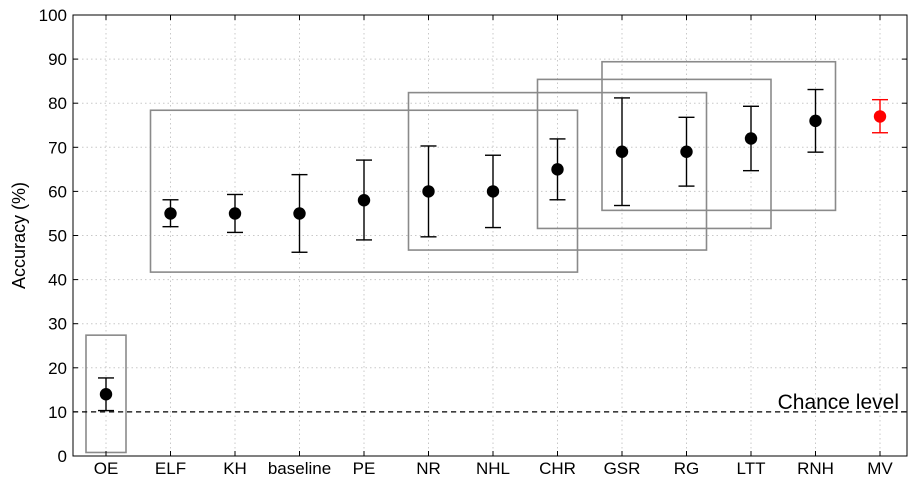 The width and height of the screenshot is (909, 484). What do you see at coordinates (57, 103) in the screenshot?
I see `y-tick-label: 80` at bounding box center [57, 103].